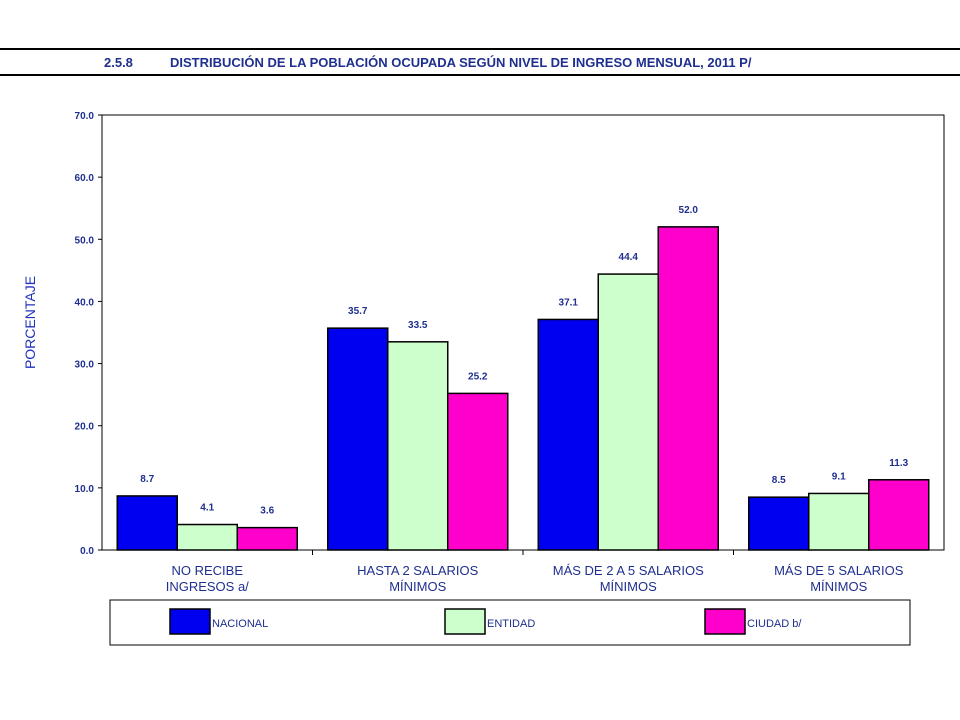 This screenshot has width=960, height=720. Describe the element at coordinates (628, 570) in the screenshot. I see `x-category-label: MÁS DE 2 A 5 SALARIOS` at that location.